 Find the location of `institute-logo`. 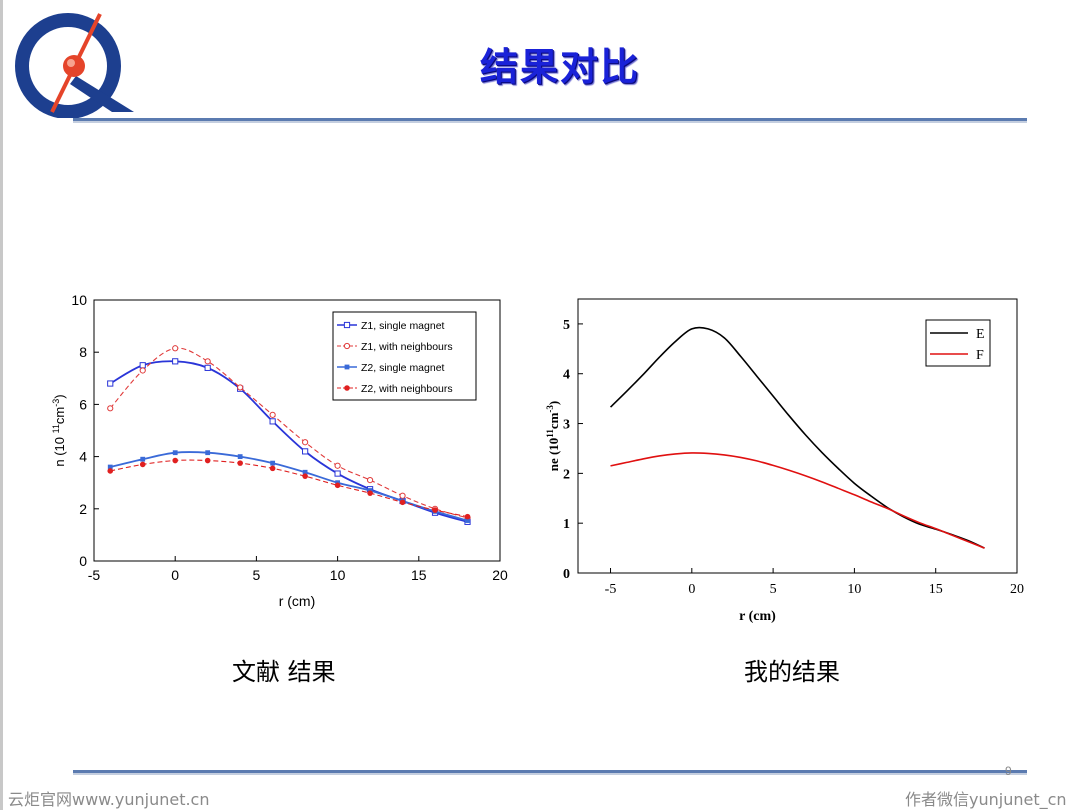

institute-logo is located at coordinates (74, 65).